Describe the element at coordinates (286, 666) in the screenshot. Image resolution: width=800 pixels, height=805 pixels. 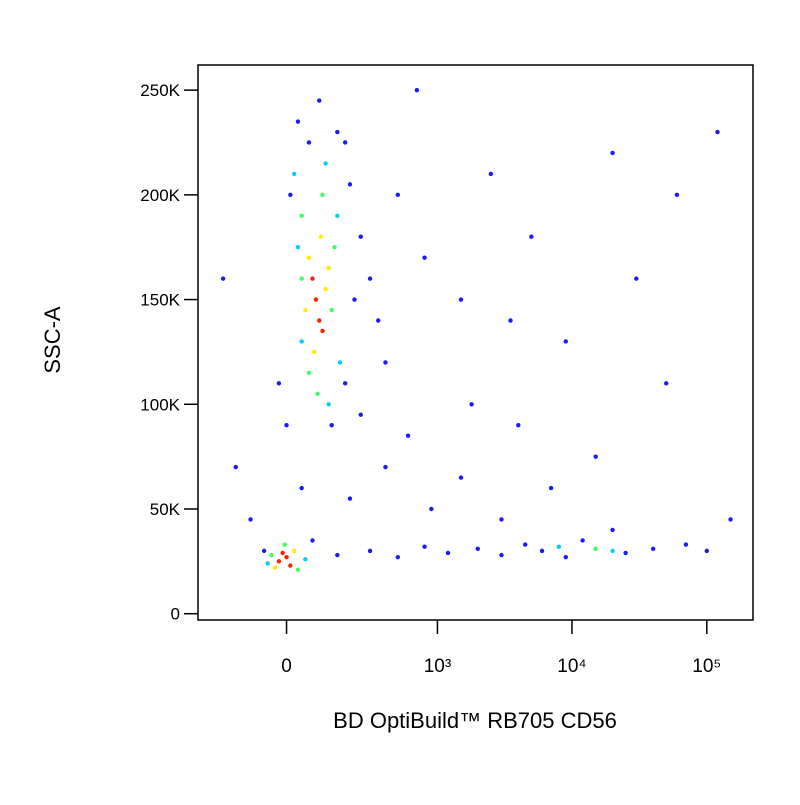
I see `x-tick-label: 0` at that location.